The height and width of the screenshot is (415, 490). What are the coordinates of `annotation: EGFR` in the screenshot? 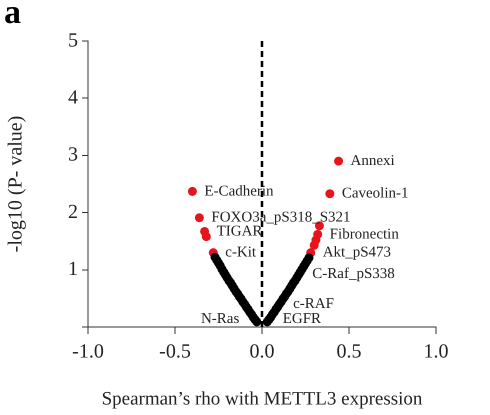 It's located at (302, 319).